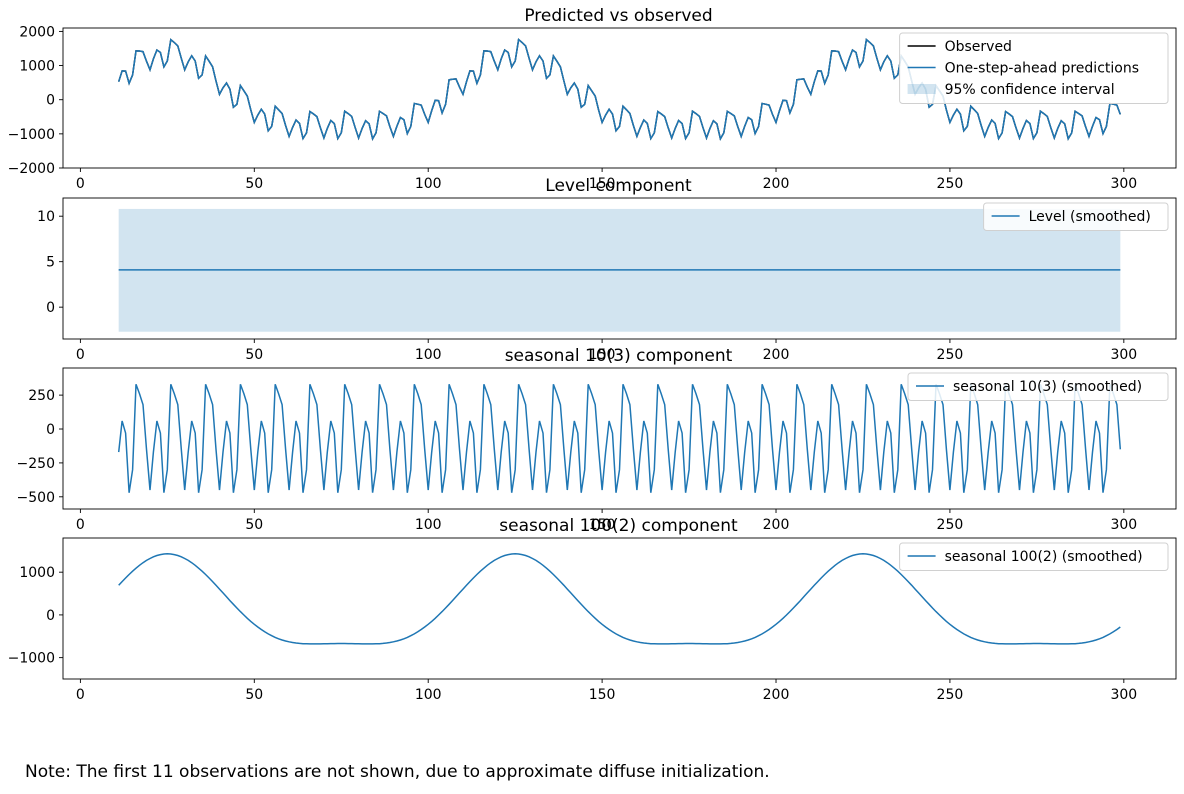 This screenshot has width=1184, height=794. I want to click on legend-label: Level (smoothed), so click(1090, 217).